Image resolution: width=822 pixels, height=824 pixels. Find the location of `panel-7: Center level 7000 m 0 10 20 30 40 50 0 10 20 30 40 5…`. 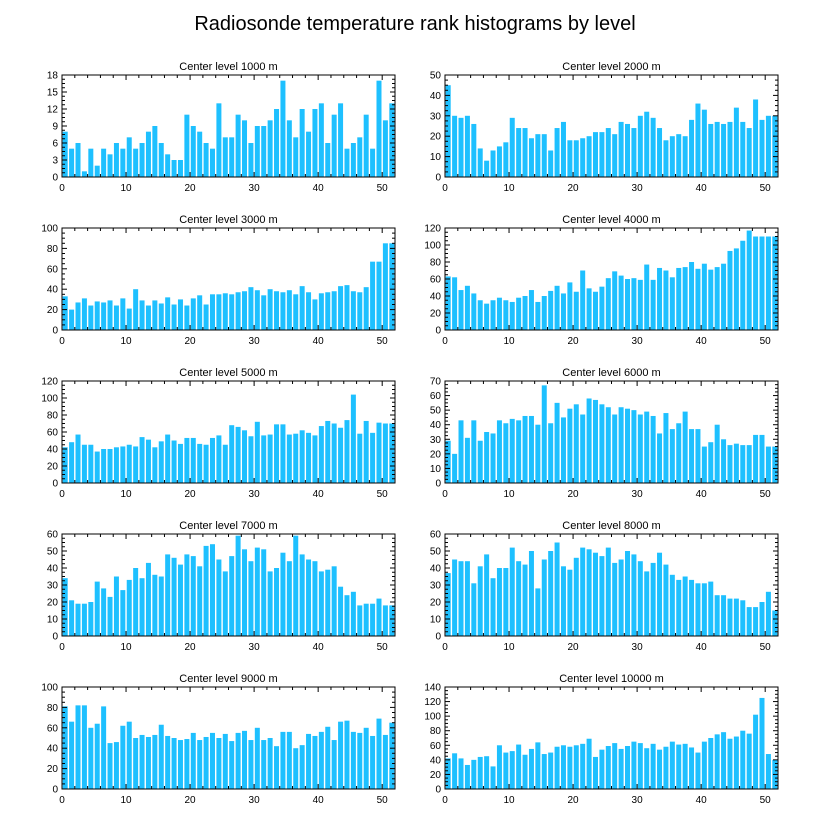

panel-7: Center level 7000 m 0 10 20 30 40 50 0 10 20 30 40 5… is located at coordinates (221, 586).